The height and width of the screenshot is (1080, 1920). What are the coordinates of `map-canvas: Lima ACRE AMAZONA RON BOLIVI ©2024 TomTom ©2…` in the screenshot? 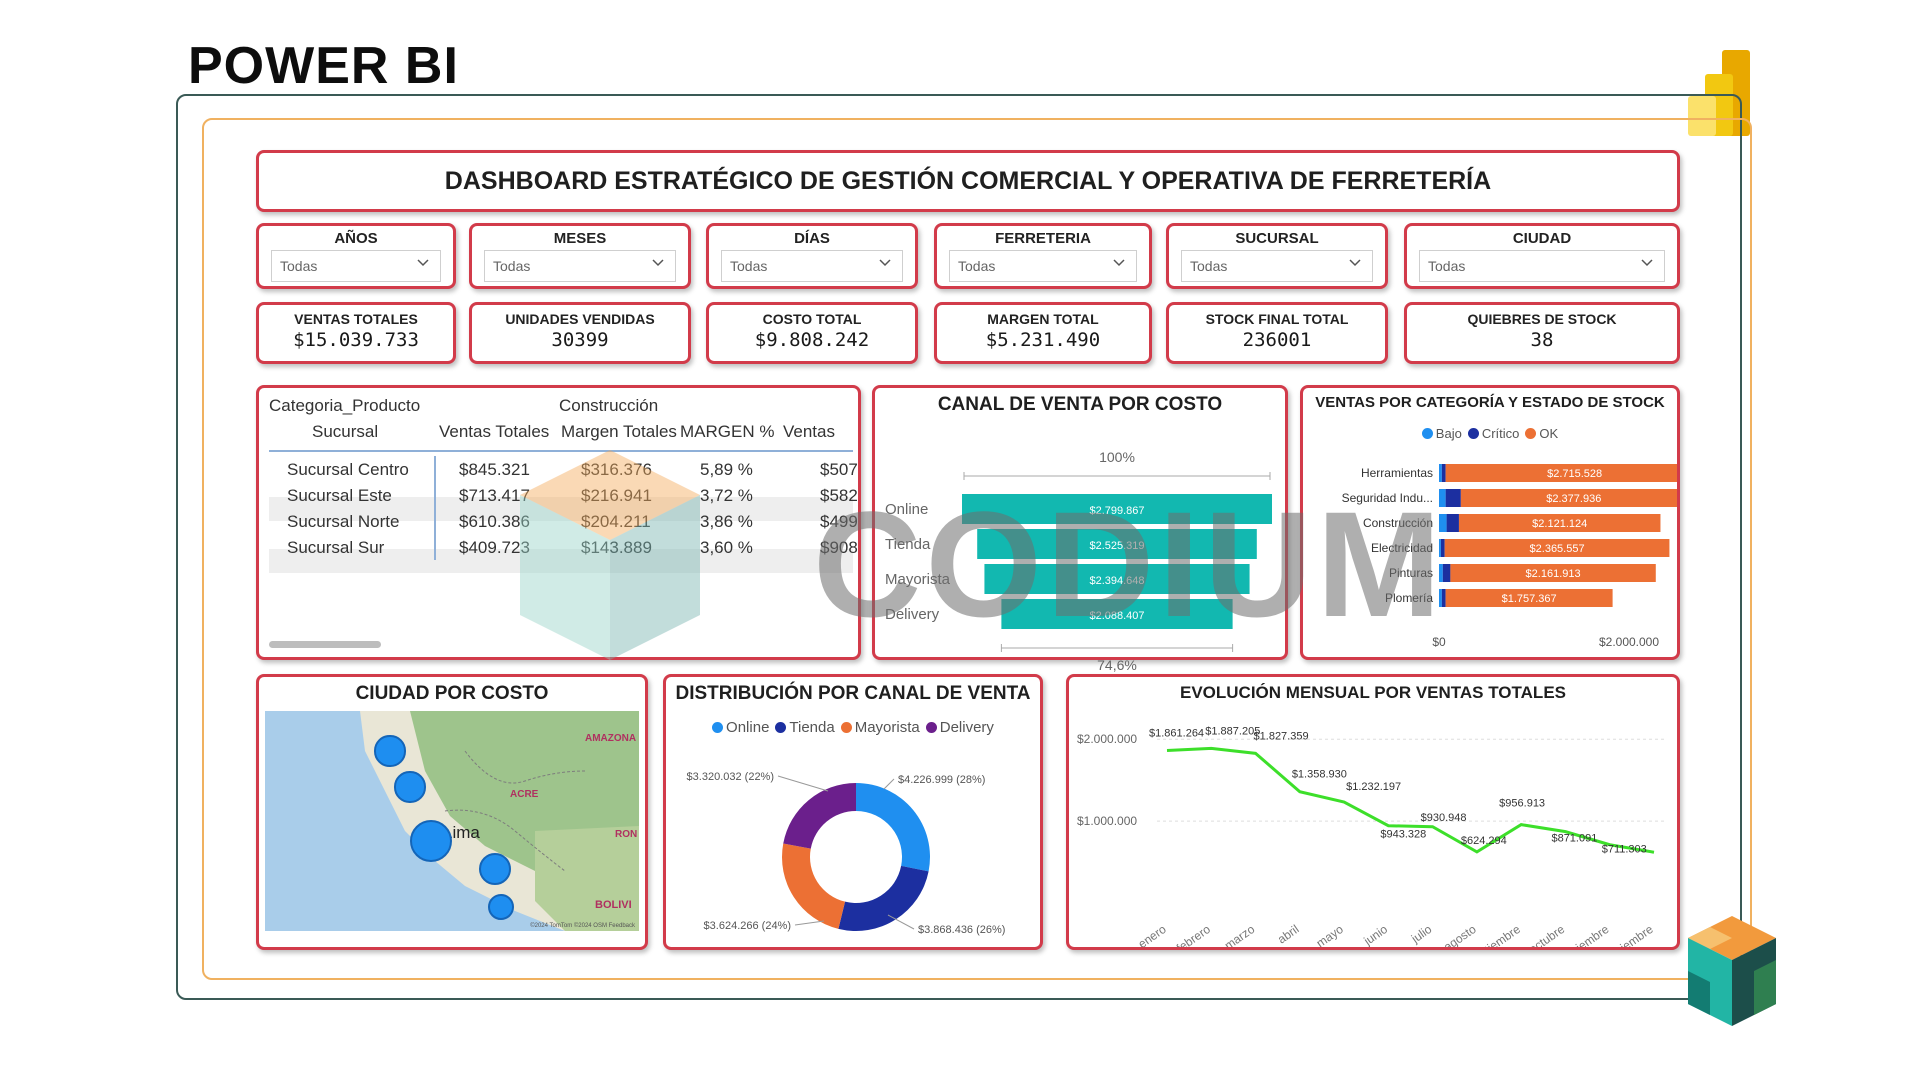 It's located at (452, 821).